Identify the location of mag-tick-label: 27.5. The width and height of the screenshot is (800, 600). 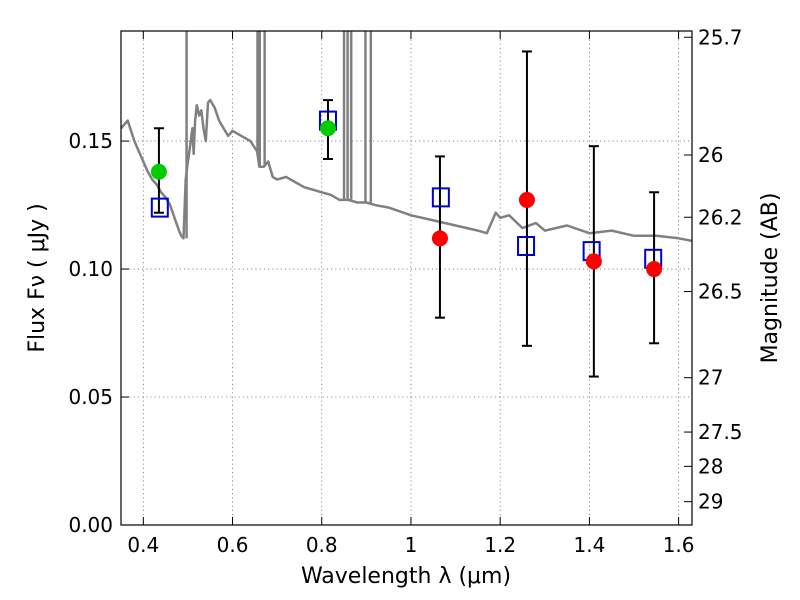
(720, 432).